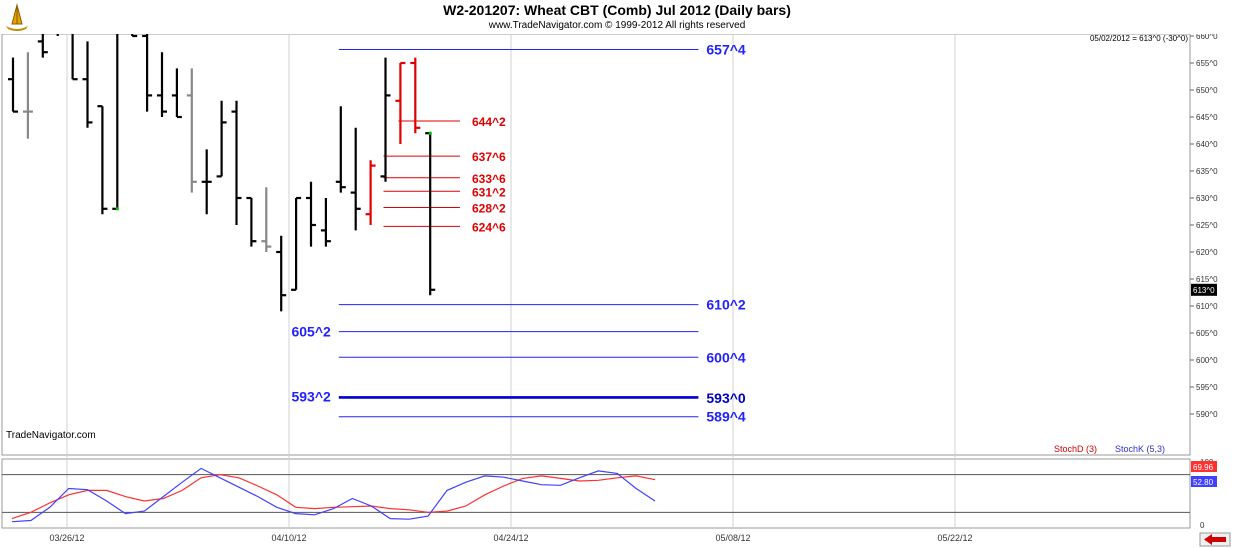 The height and width of the screenshot is (548, 1234). I want to click on stoch-k-last-box, so click(1204, 481).